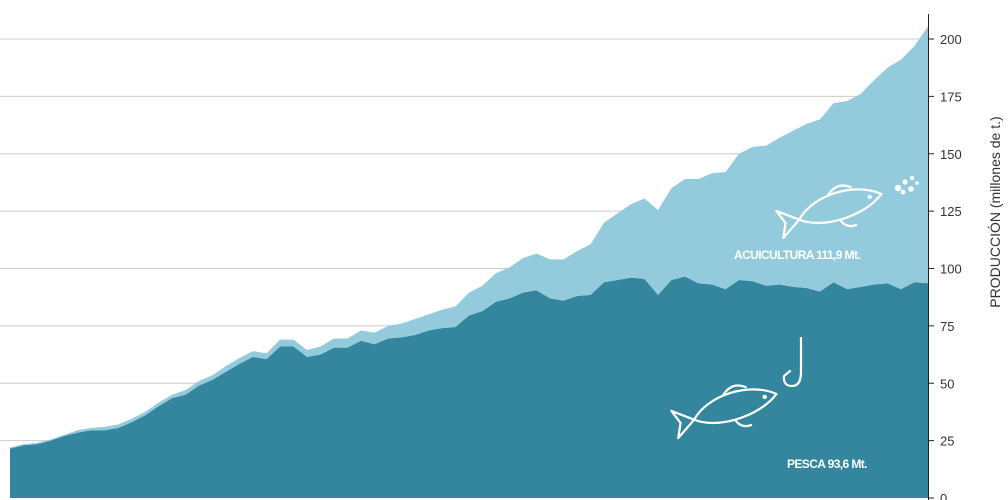  What do you see at coordinates (947, 383) in the screenshot?
I see `y-tick-label-50: 50` at bounding box center [947, 383].